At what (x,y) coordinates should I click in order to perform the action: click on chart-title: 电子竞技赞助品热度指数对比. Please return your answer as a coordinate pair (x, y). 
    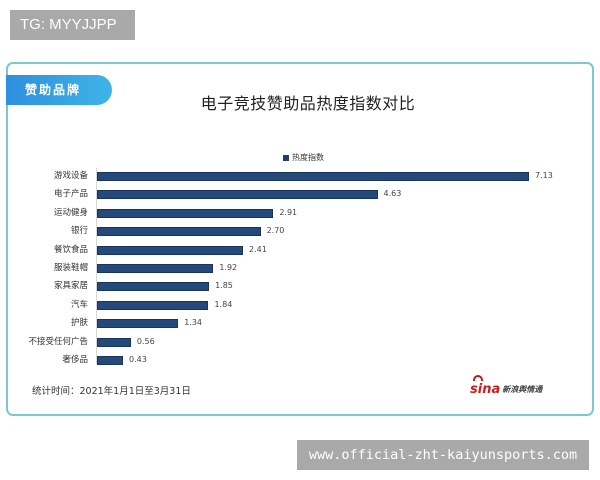
    Looking at the image, I should click on (308, 103).